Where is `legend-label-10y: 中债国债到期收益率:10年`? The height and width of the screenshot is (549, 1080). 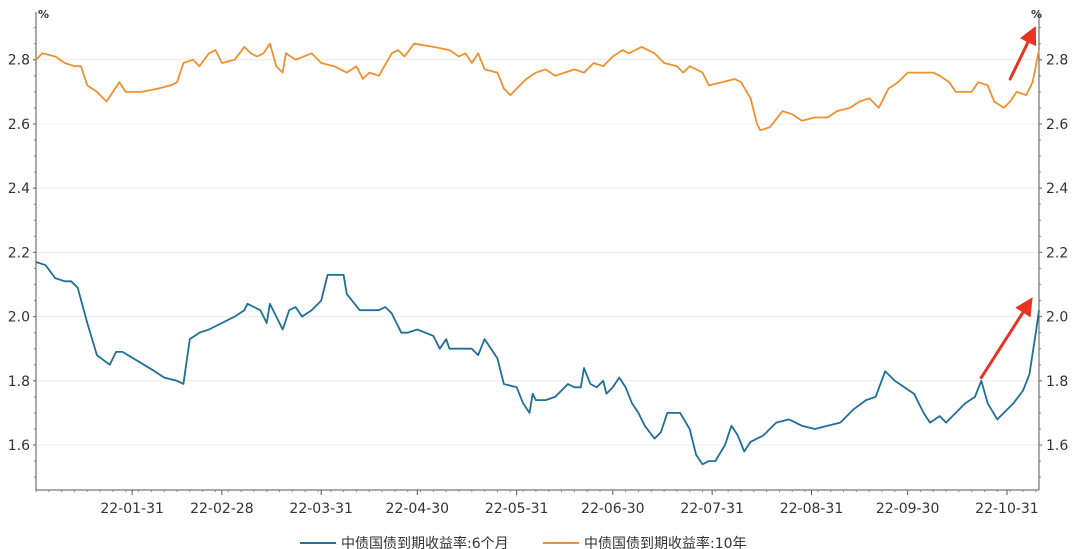 legend-label-10y: 中债国债到期收益率:10年 is located at coordinates (665, 542).